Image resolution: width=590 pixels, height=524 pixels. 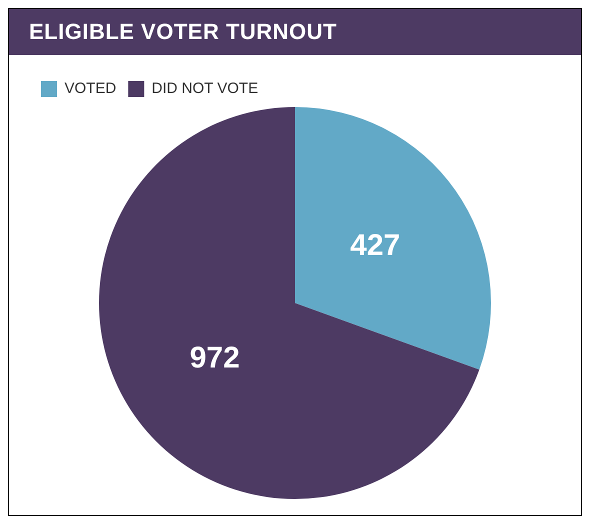 What do you see at coordinates (205, 89) in the screenshot?
I see `legend-label: DID NOT VOTE` at bounding box center [205, 89].